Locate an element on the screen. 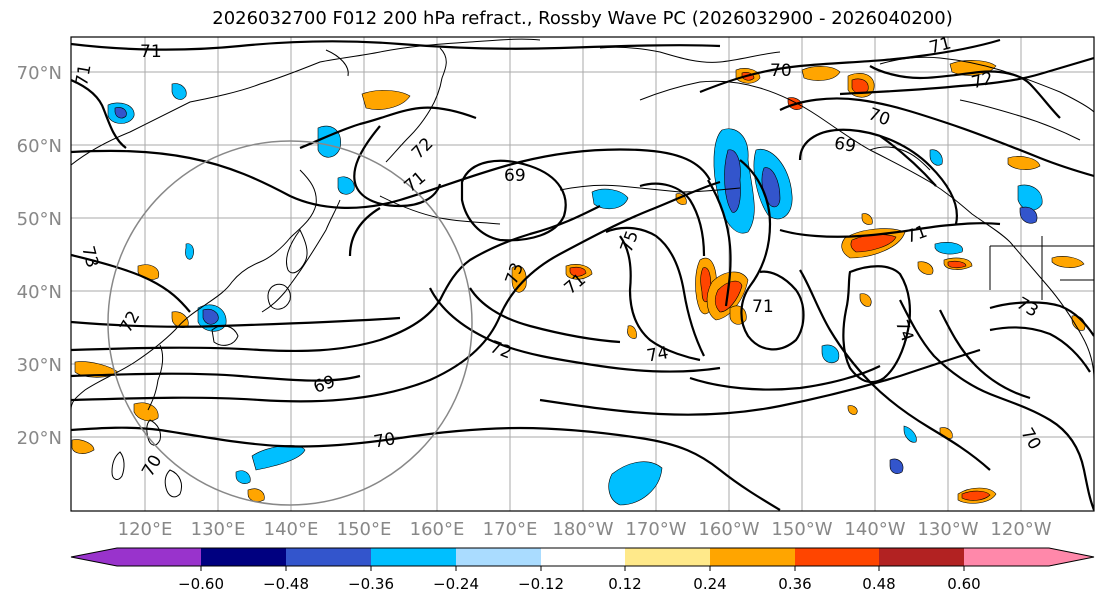  colorbar-tick-label: 0.24 is located at coordinates (709, 584).